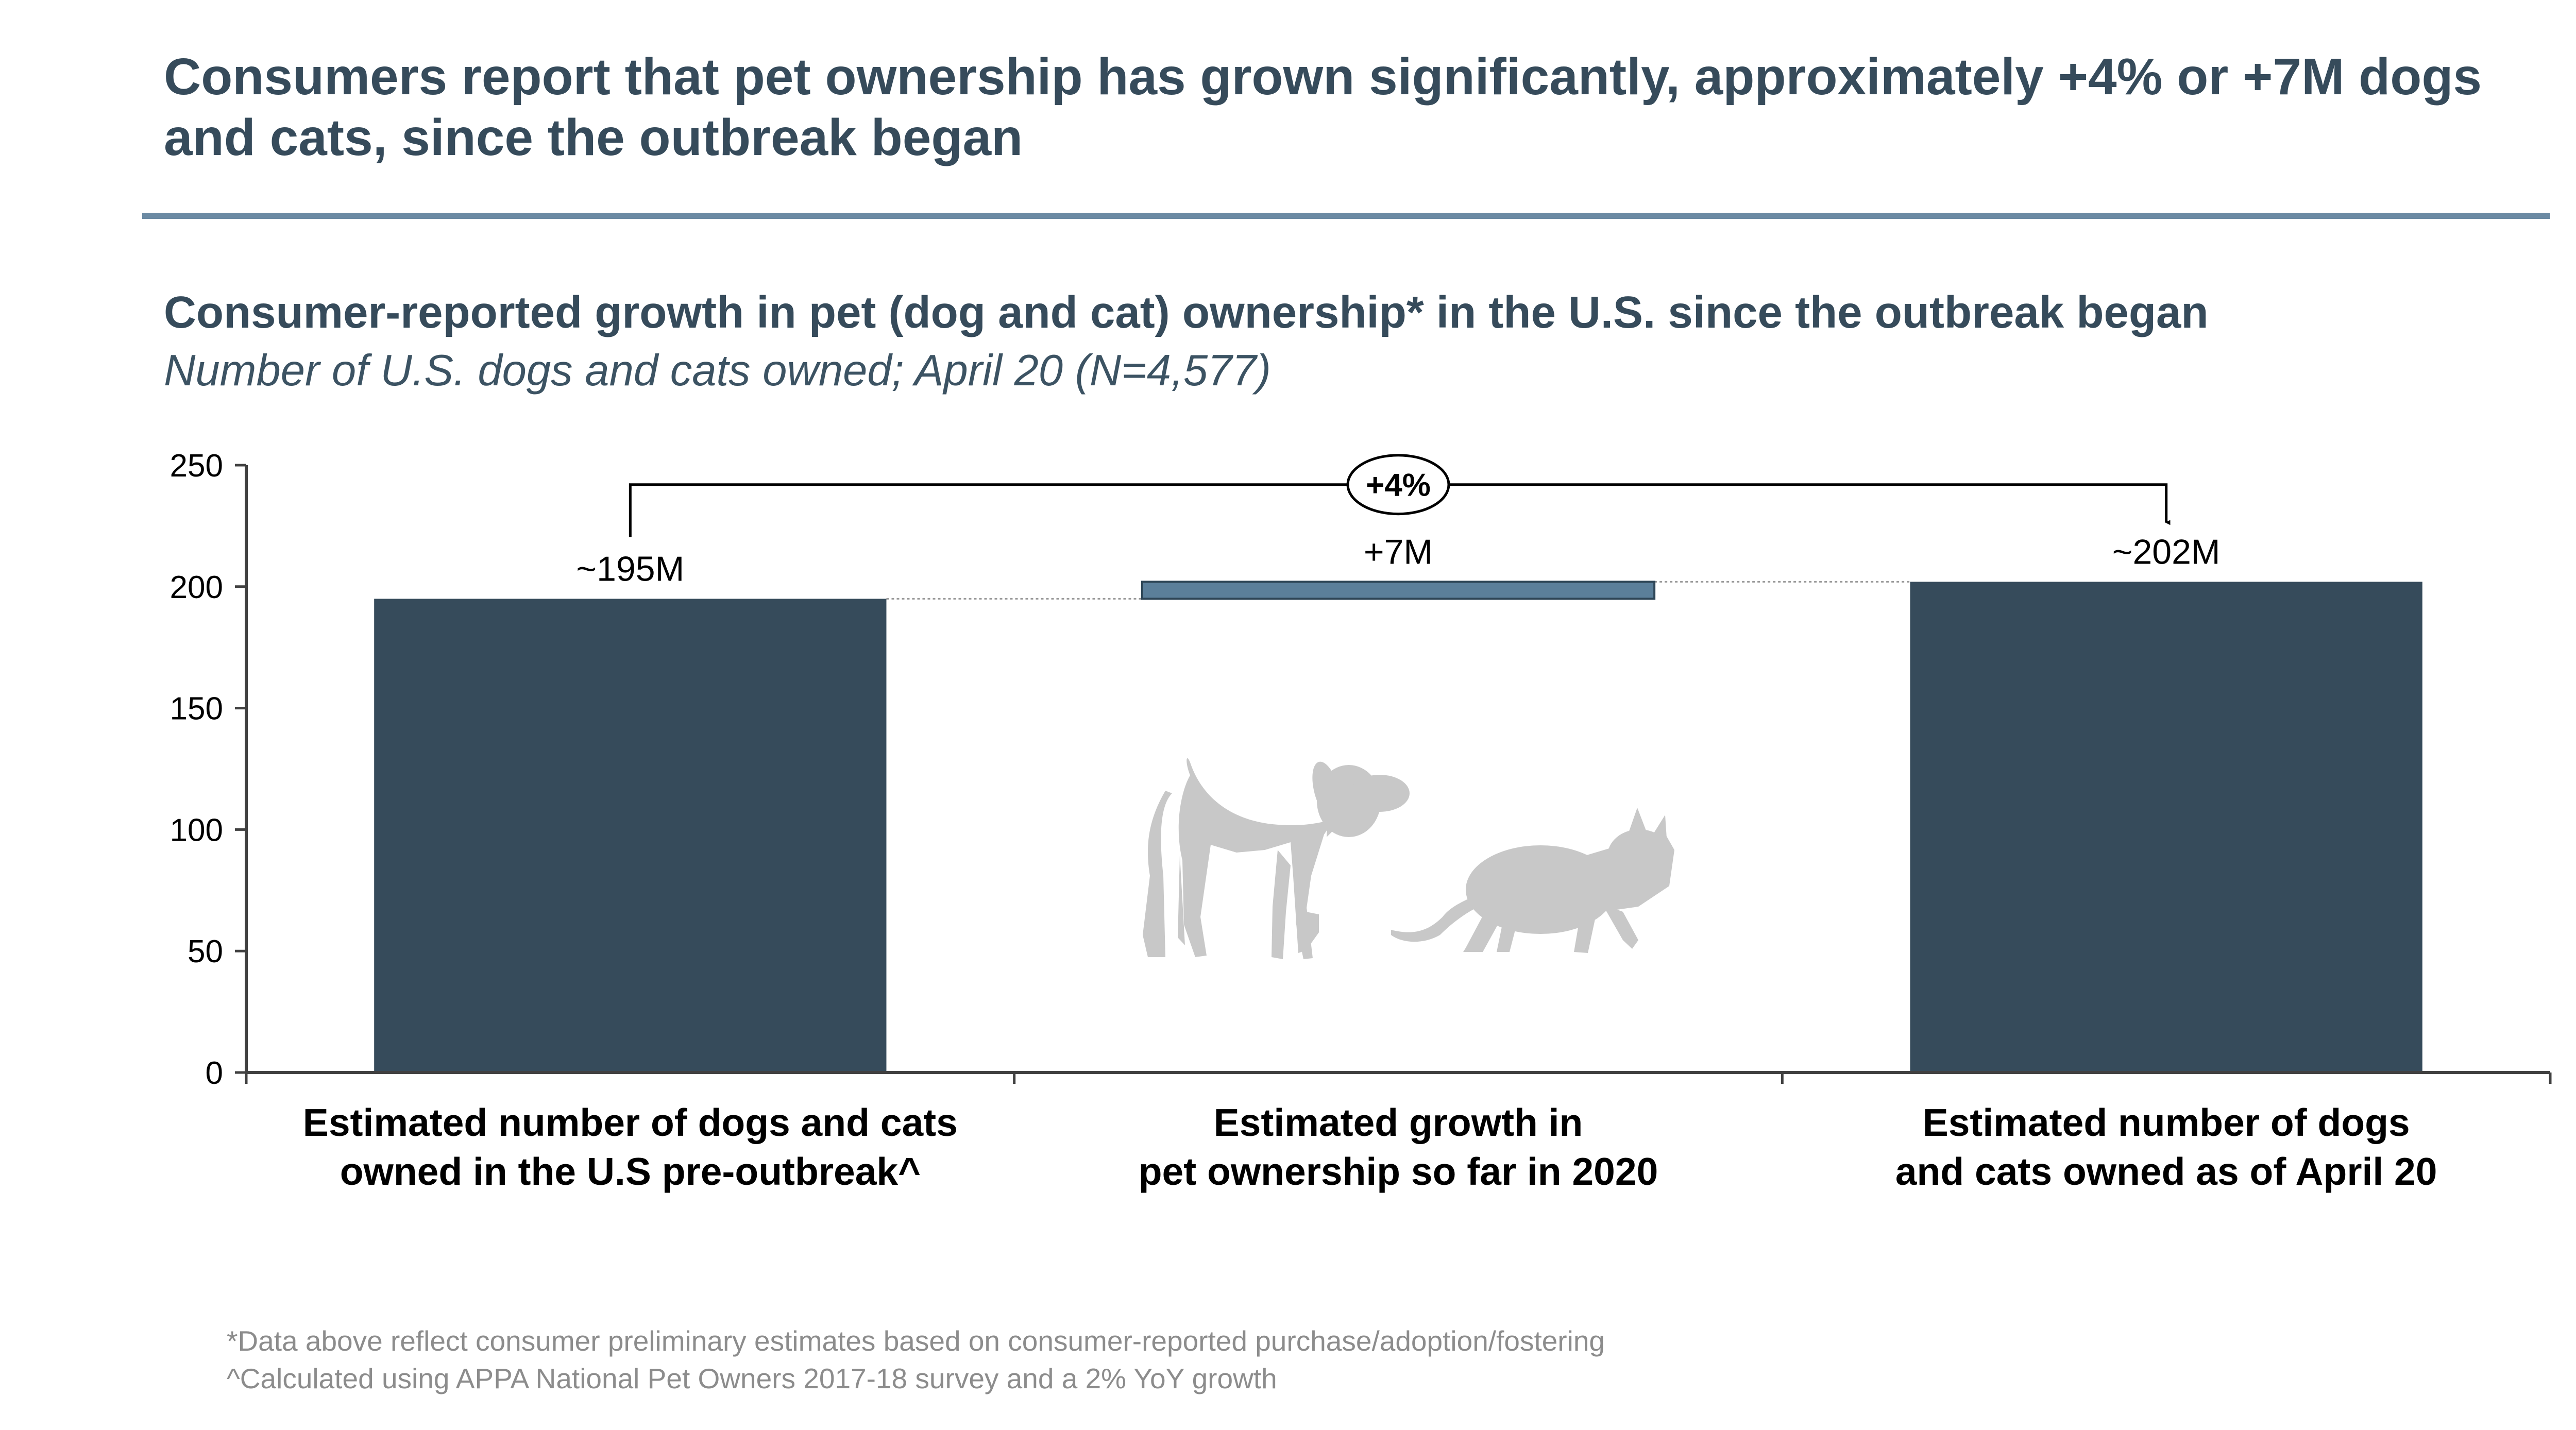  I want to click on y-tick-label: 150, so click(196, 709).